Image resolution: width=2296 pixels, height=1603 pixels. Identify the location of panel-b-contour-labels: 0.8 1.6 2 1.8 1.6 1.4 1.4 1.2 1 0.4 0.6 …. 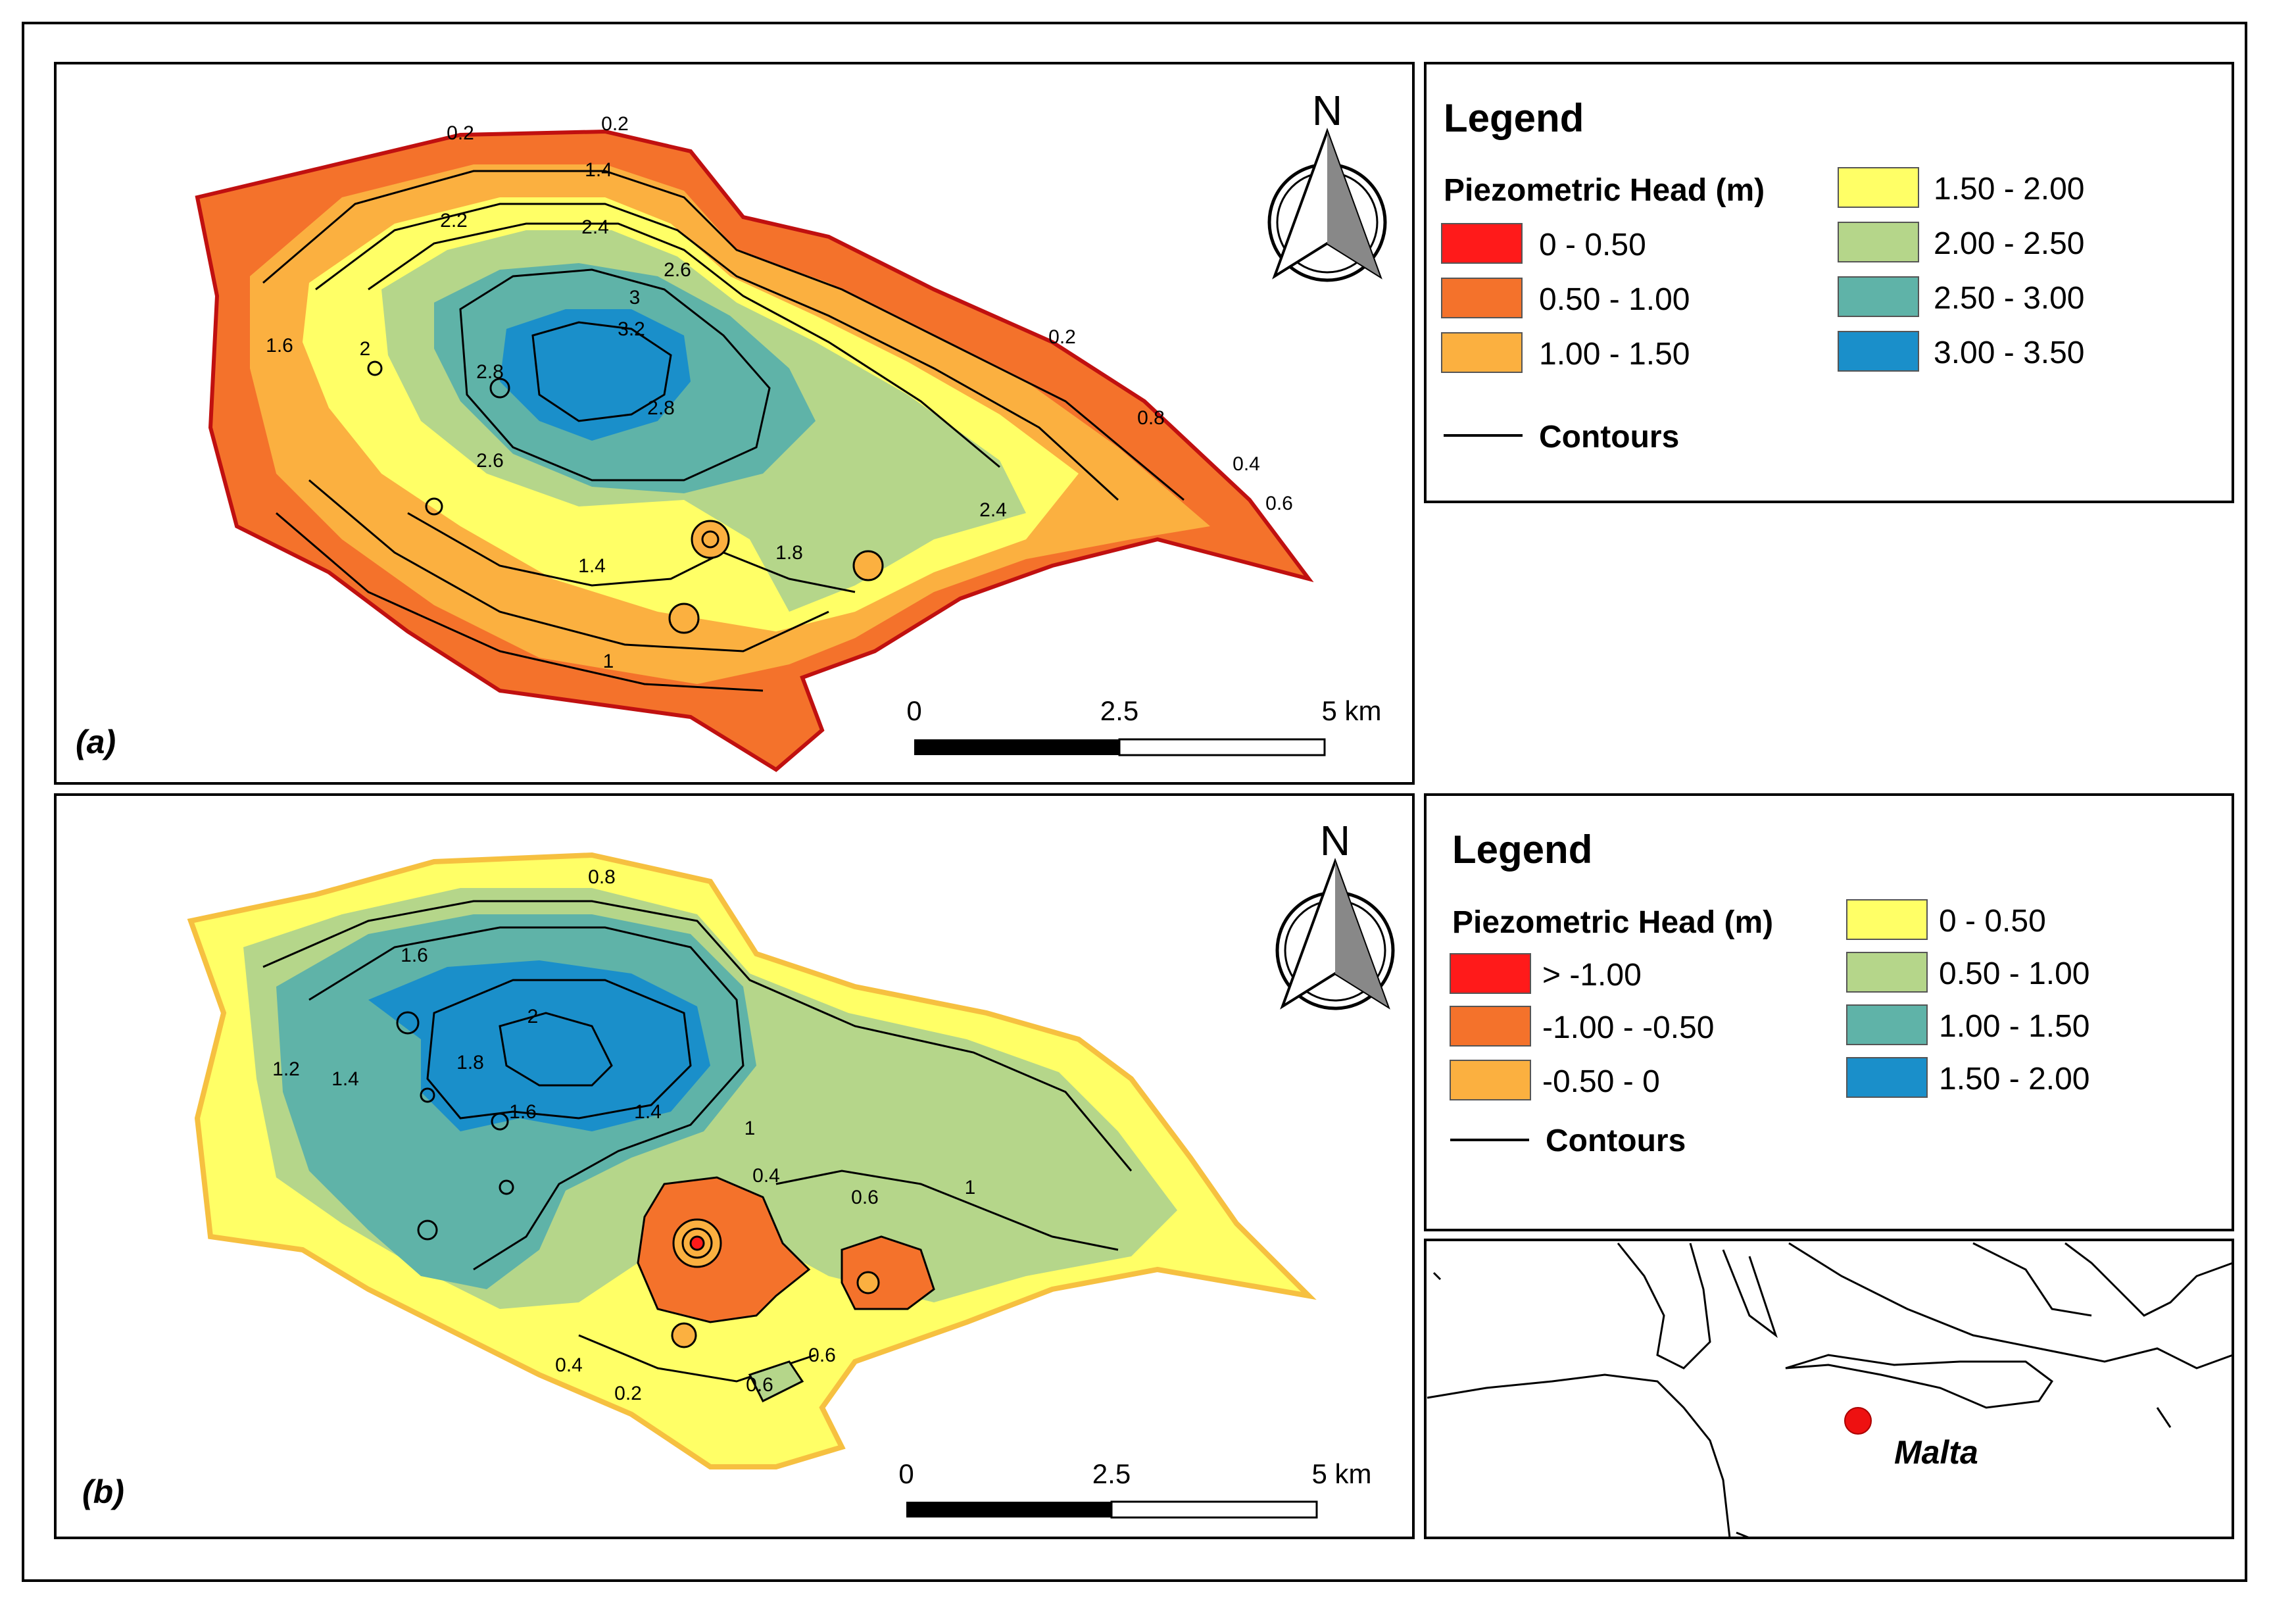
(623, 1135).